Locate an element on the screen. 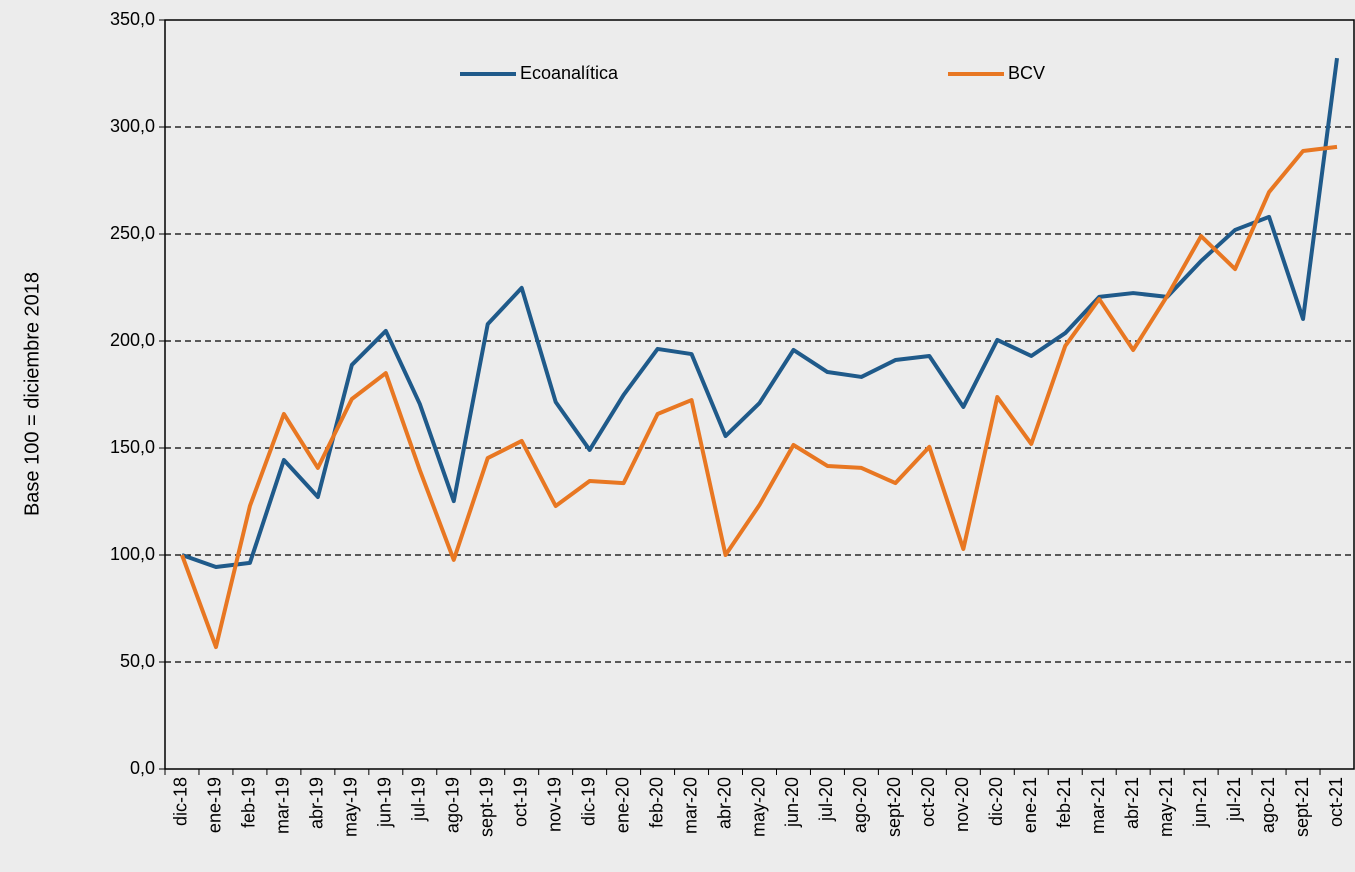 The height and width of the screenshot is (872, 1355). x-tick-label: sept-19 is located at coordinates (486, 807).